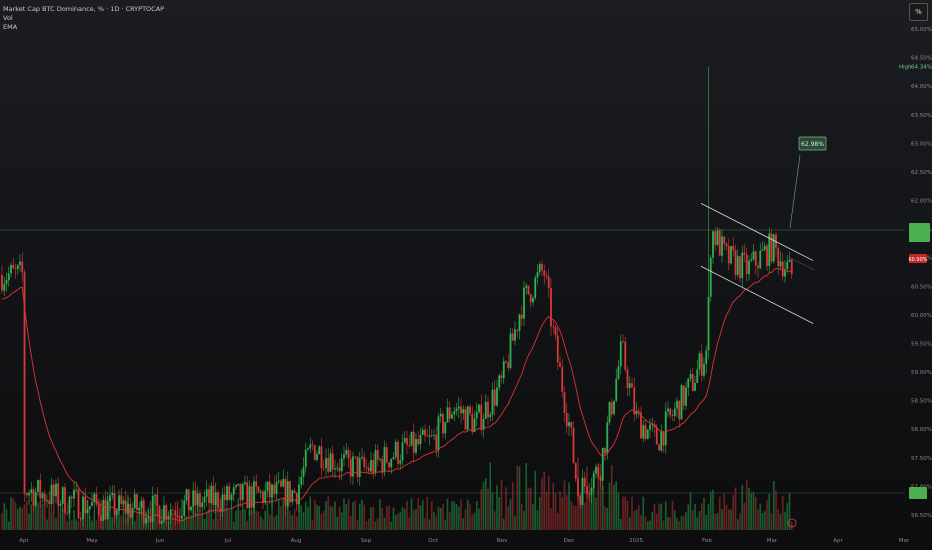 This screenshot has height=550, width=932. What do you see at coordinates (904, 541) in the screenshot?
I see `x-tick-label: Mar` at bounding box center [904, 541].